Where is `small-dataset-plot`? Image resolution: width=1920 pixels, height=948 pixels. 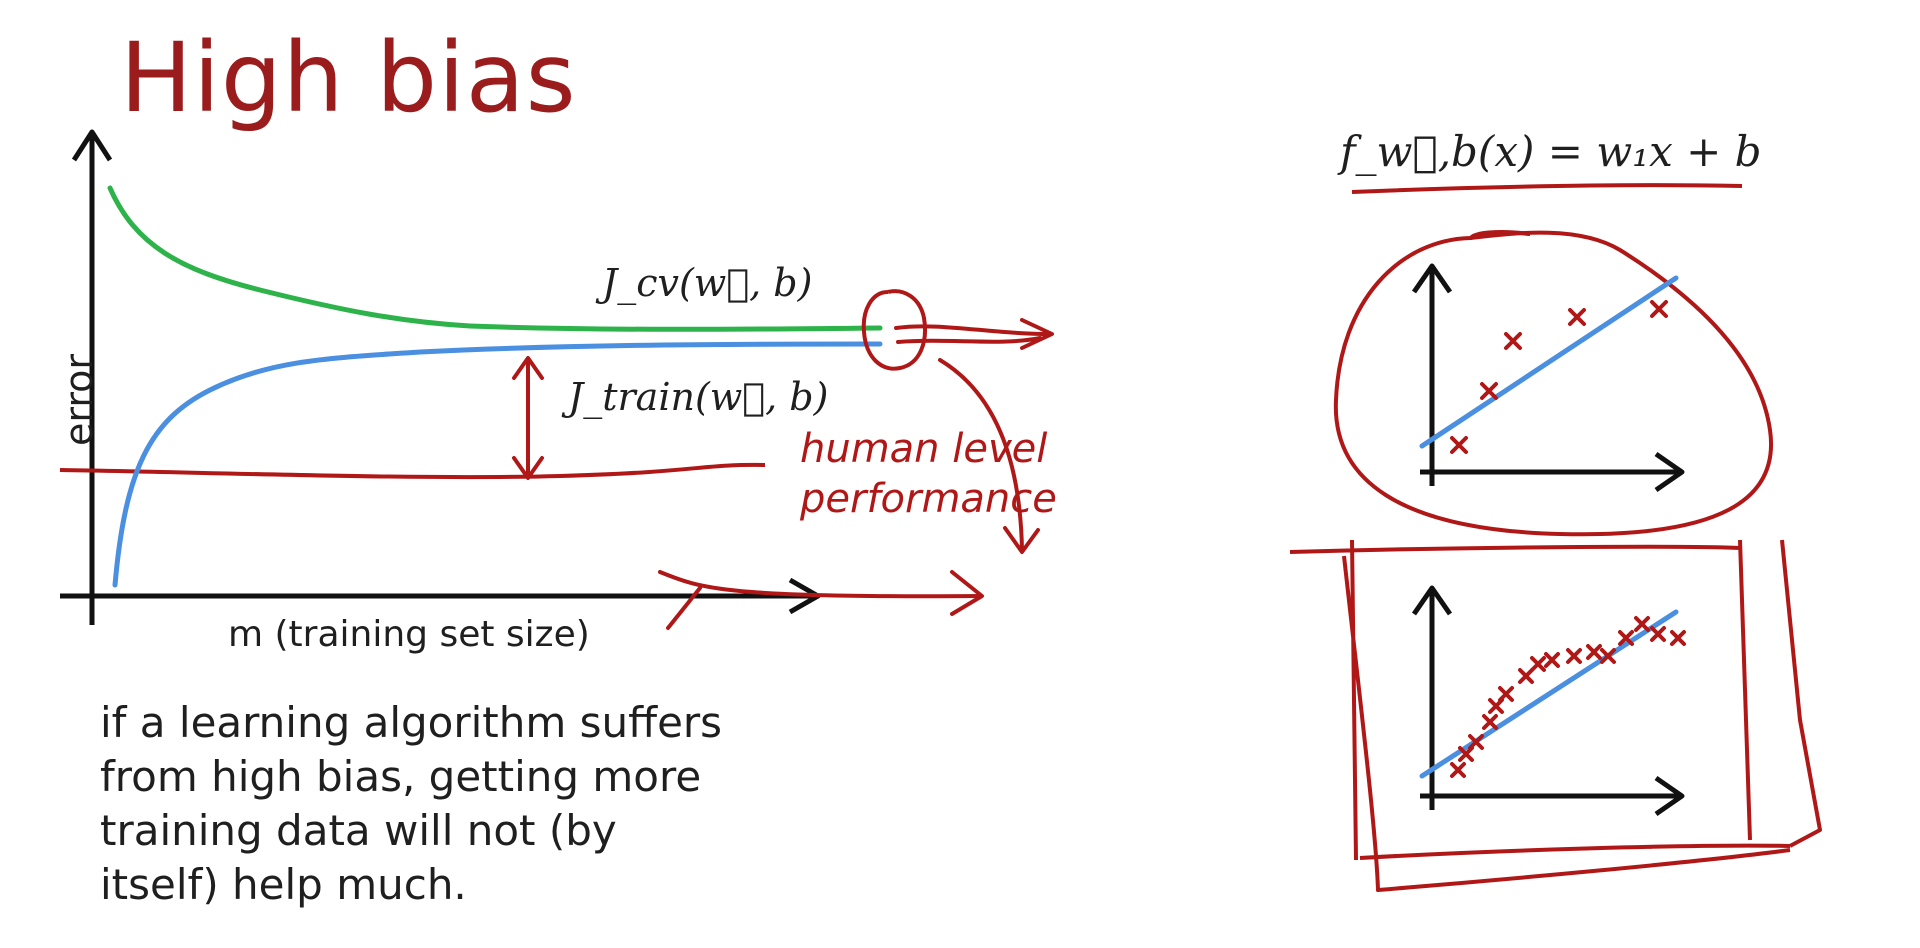
small-dataset-plot is located at coordinates (1553, 383).